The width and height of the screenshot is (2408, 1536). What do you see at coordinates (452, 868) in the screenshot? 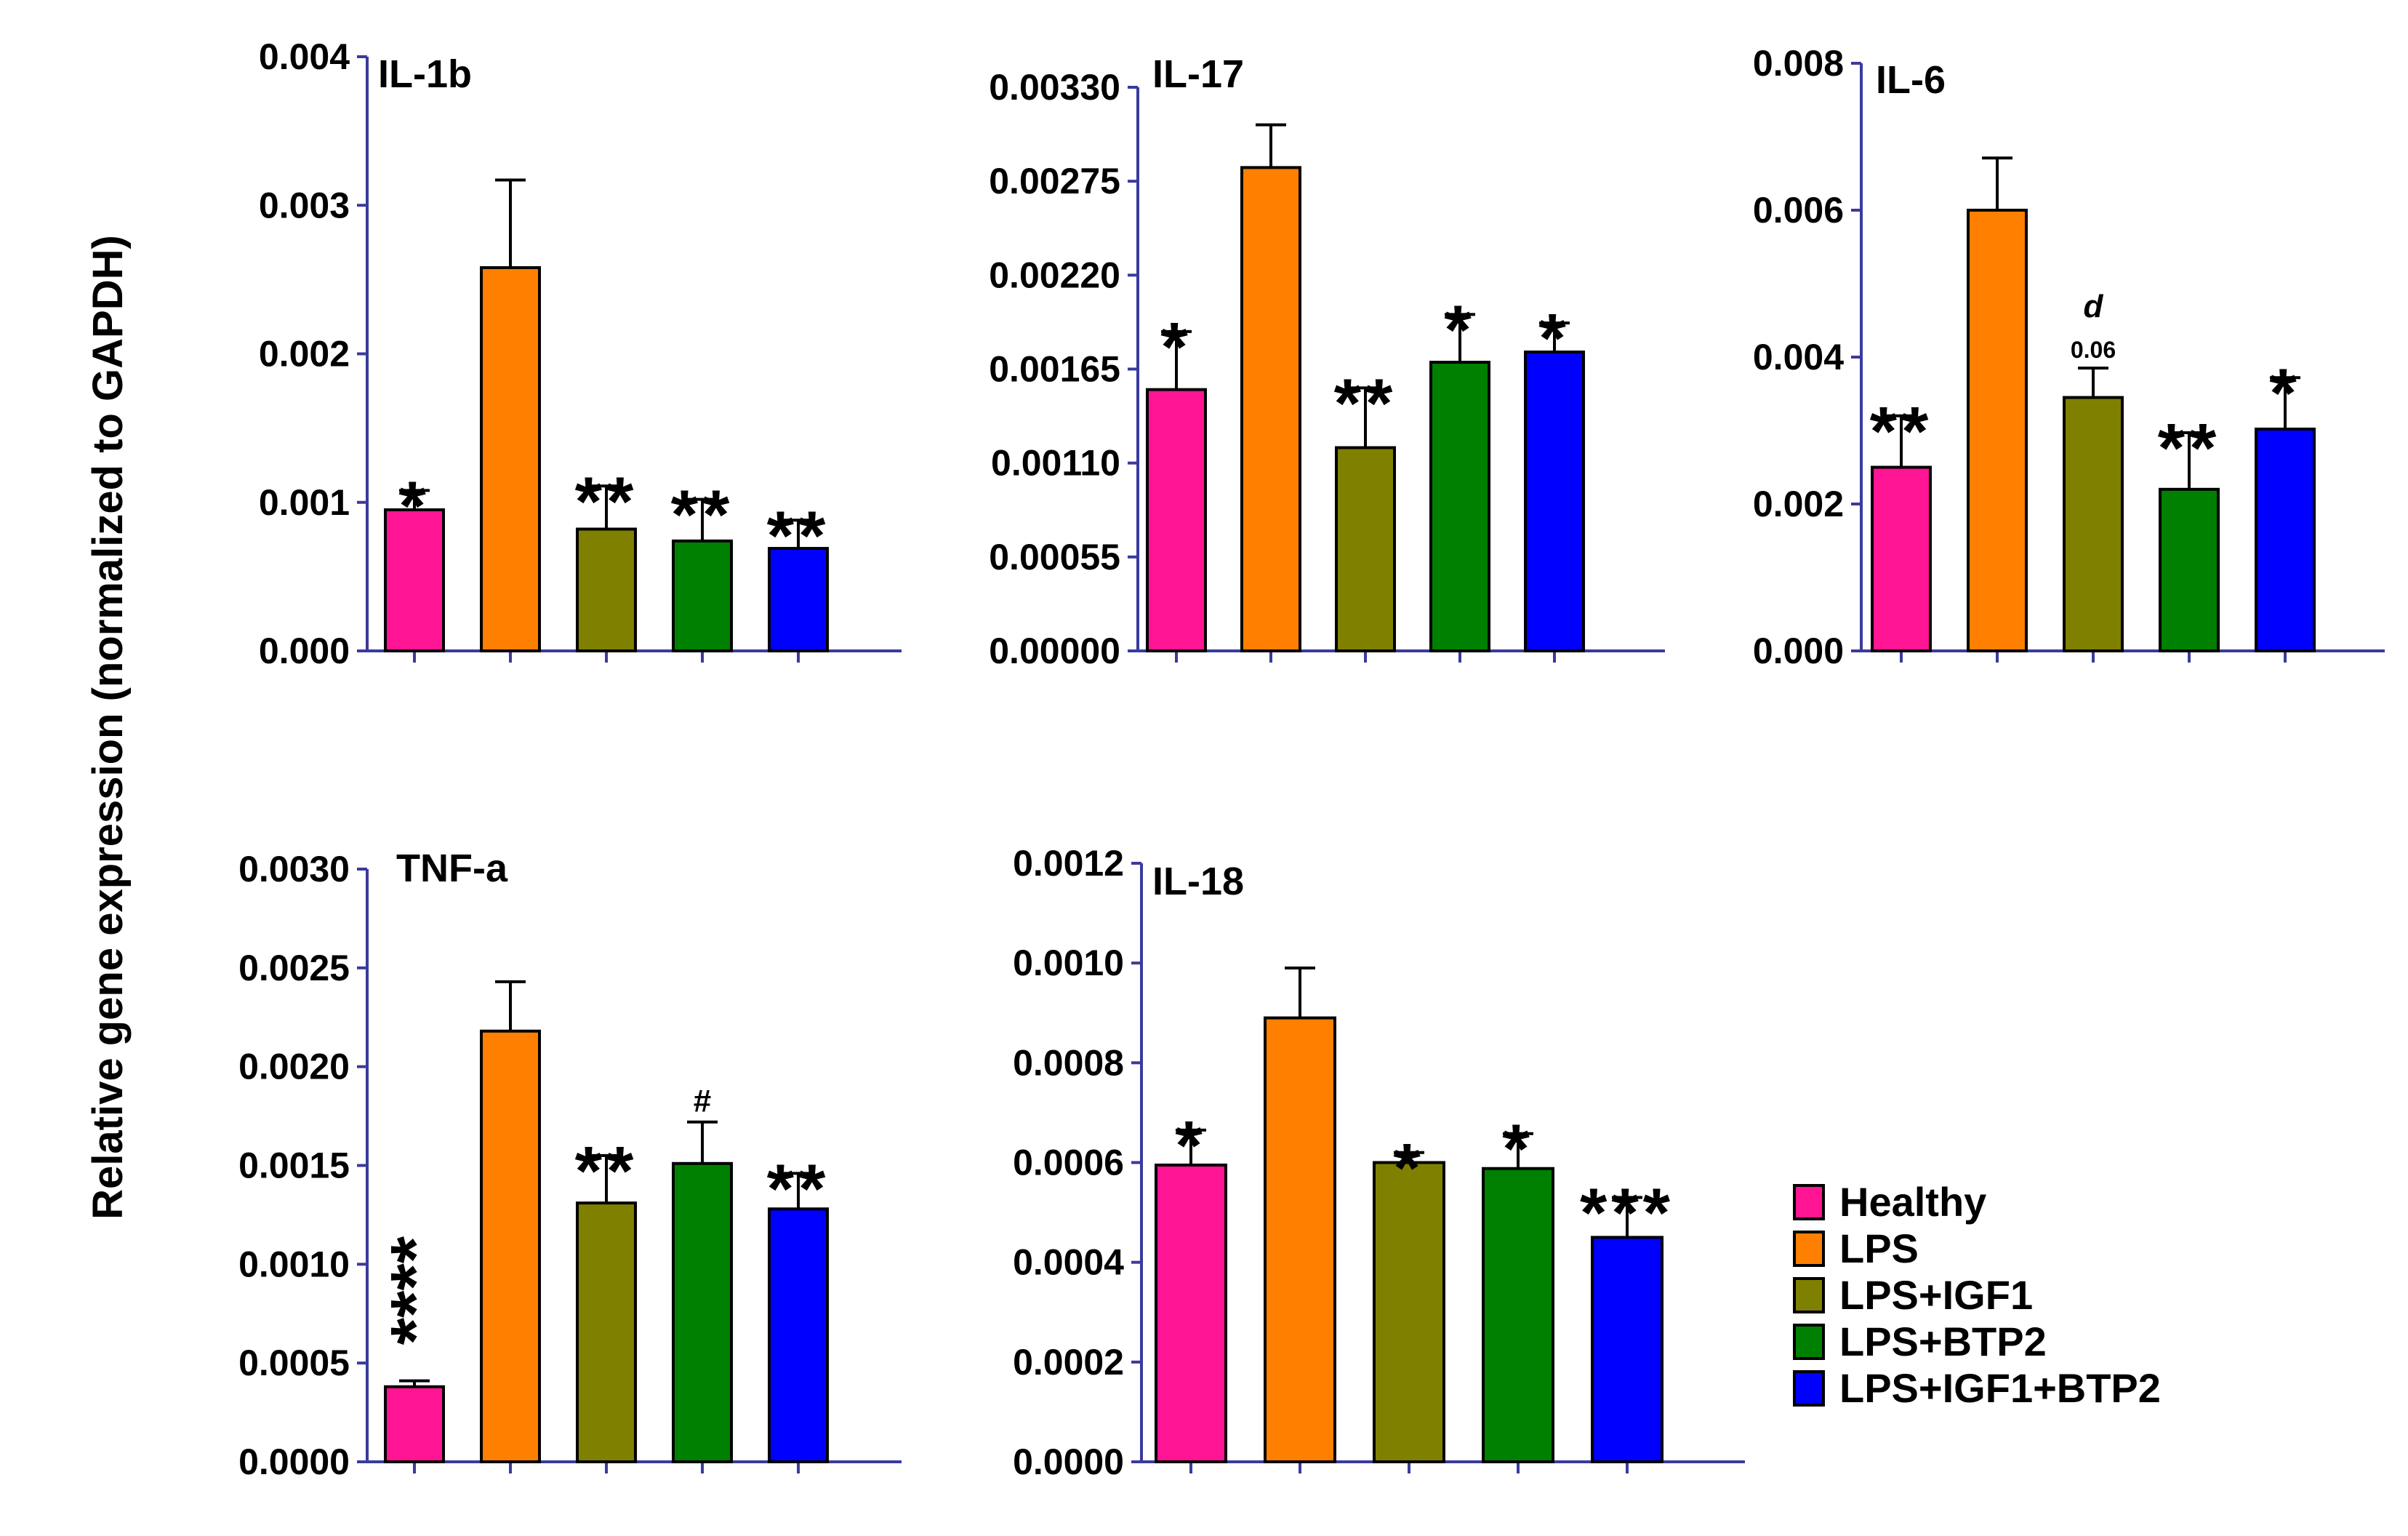
I see `panel-title: TNF-a` at bounding box center [452, 868].